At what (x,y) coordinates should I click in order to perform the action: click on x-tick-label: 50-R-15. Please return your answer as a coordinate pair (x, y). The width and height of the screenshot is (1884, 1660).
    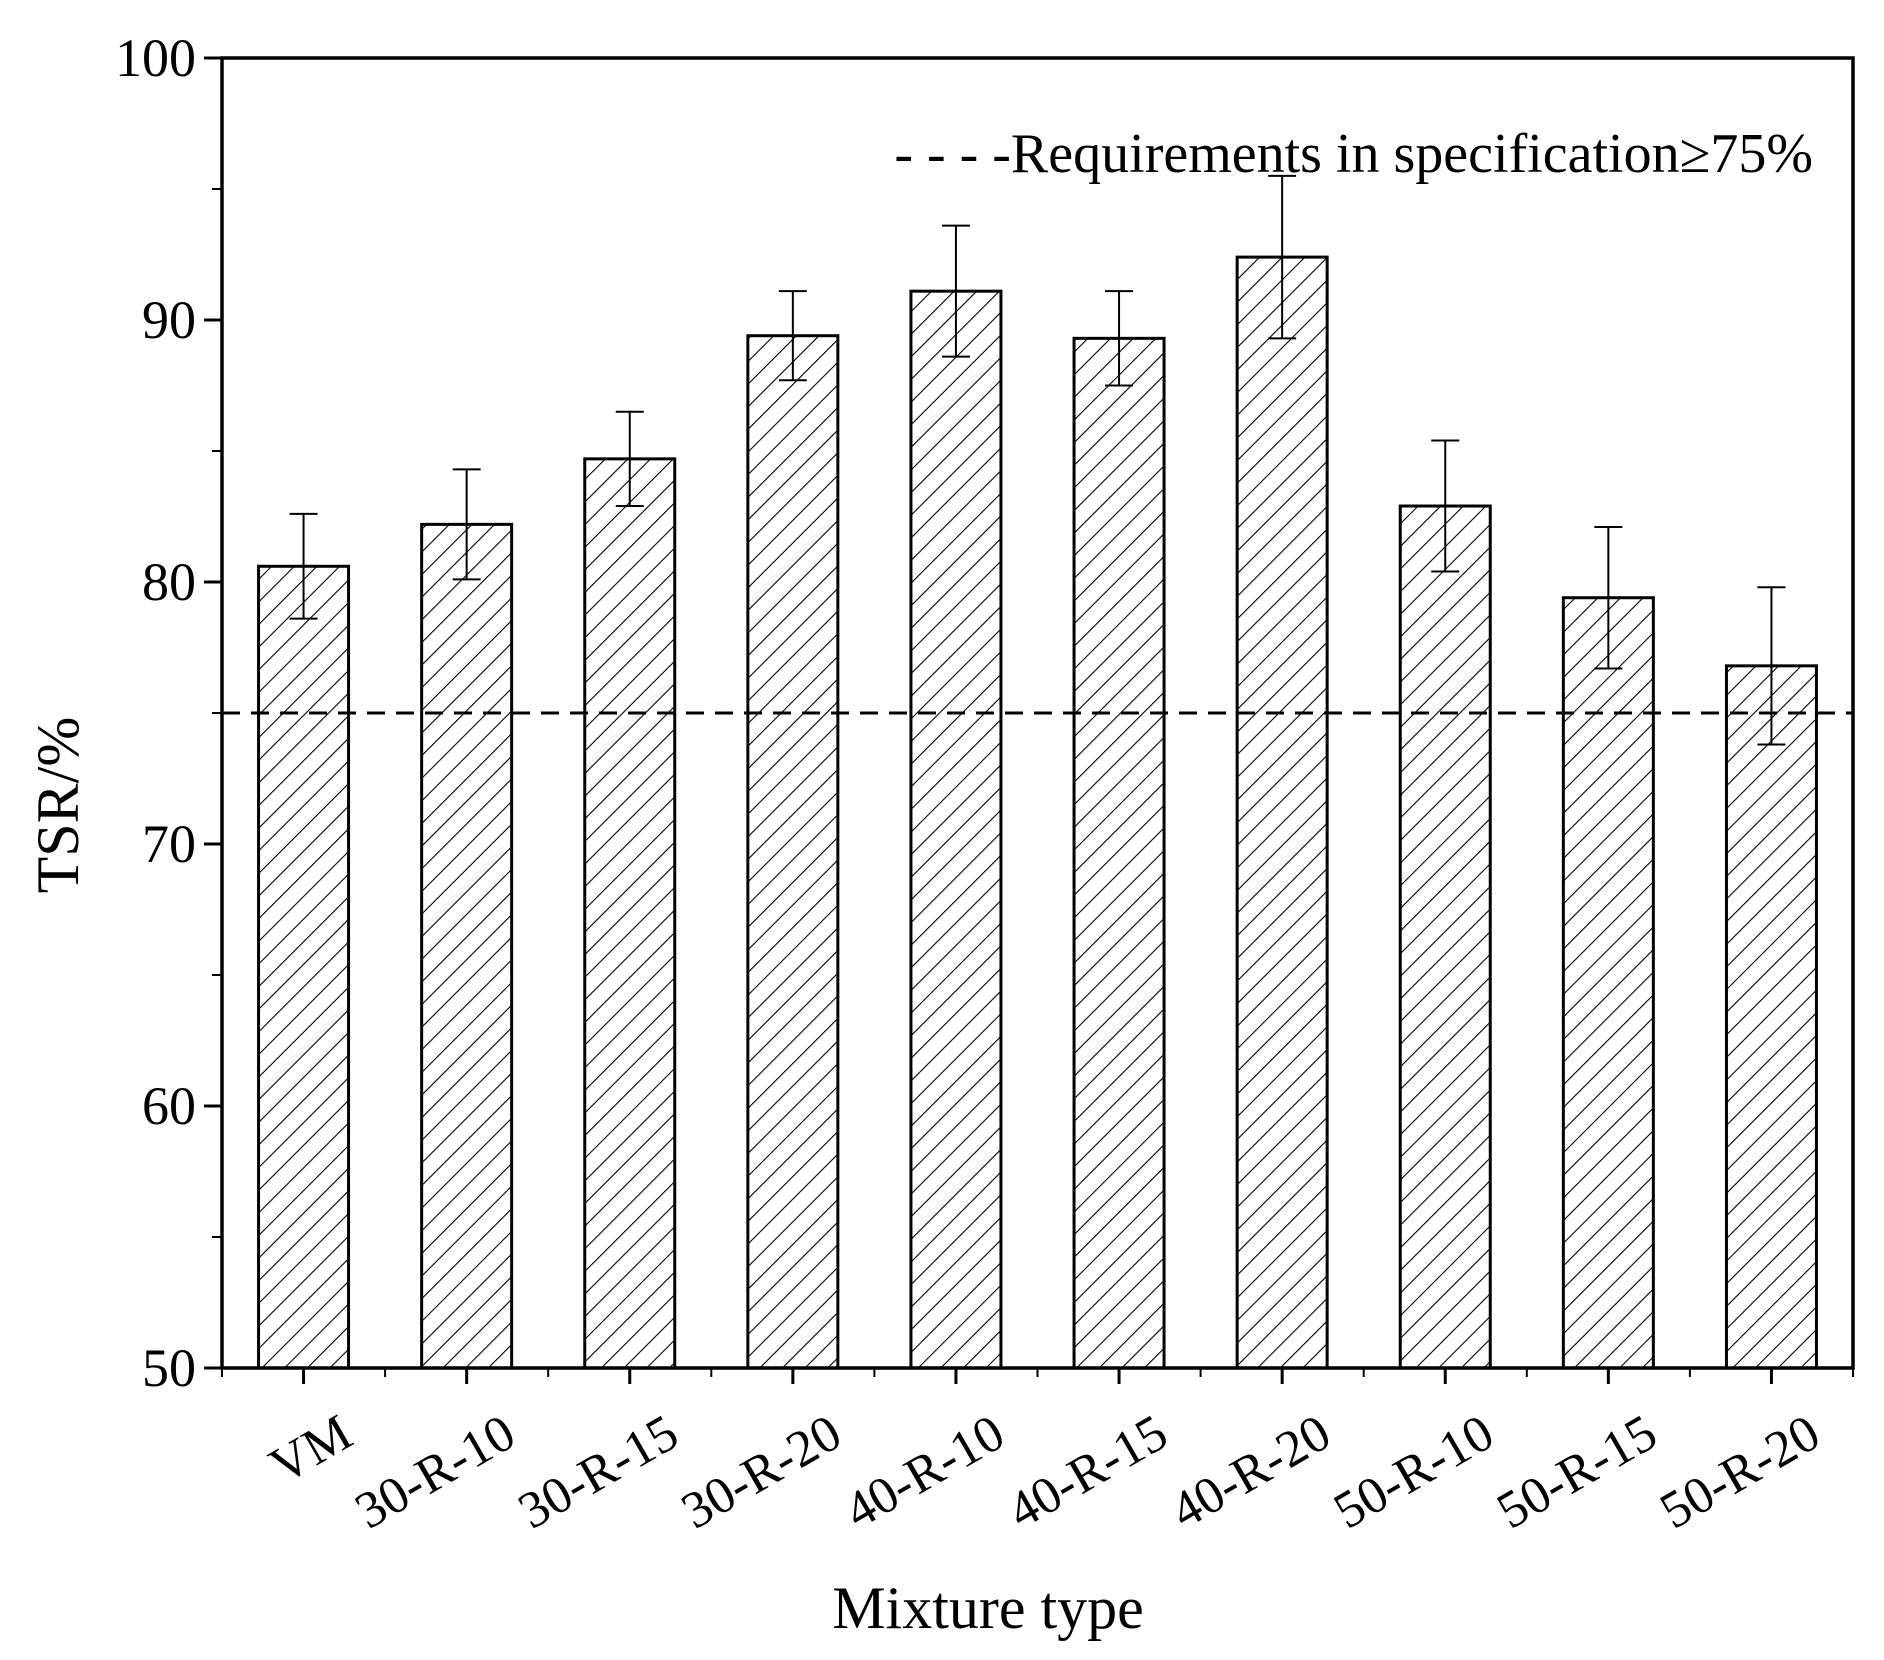
    Looking at the image, I should click on (1577, 1472).